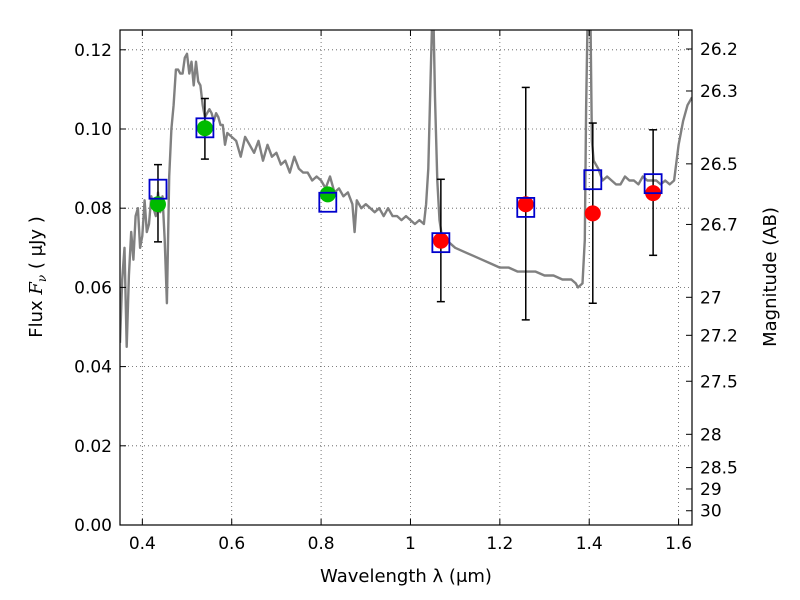 This screenshot has width=800, height=600. What do you see at coordinates (719, 165) in the screenshot?
I see `y2-tick-label: 26.5` at bounding box center [719, 165].